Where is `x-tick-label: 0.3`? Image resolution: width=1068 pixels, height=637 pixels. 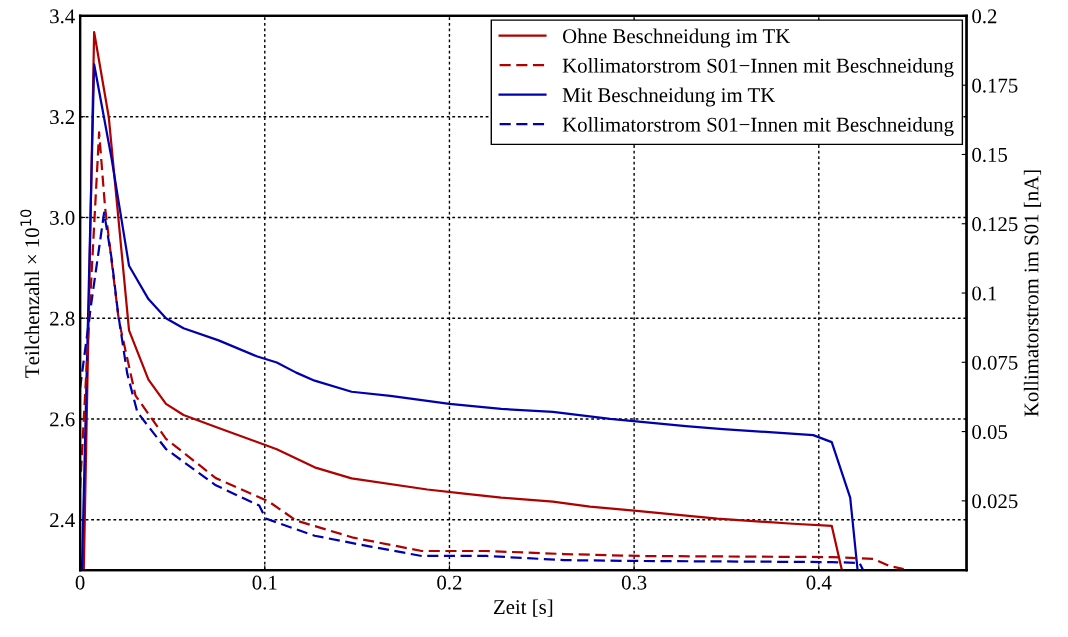 x-tick-label: 0.3 is located at coordinates (634, 582).